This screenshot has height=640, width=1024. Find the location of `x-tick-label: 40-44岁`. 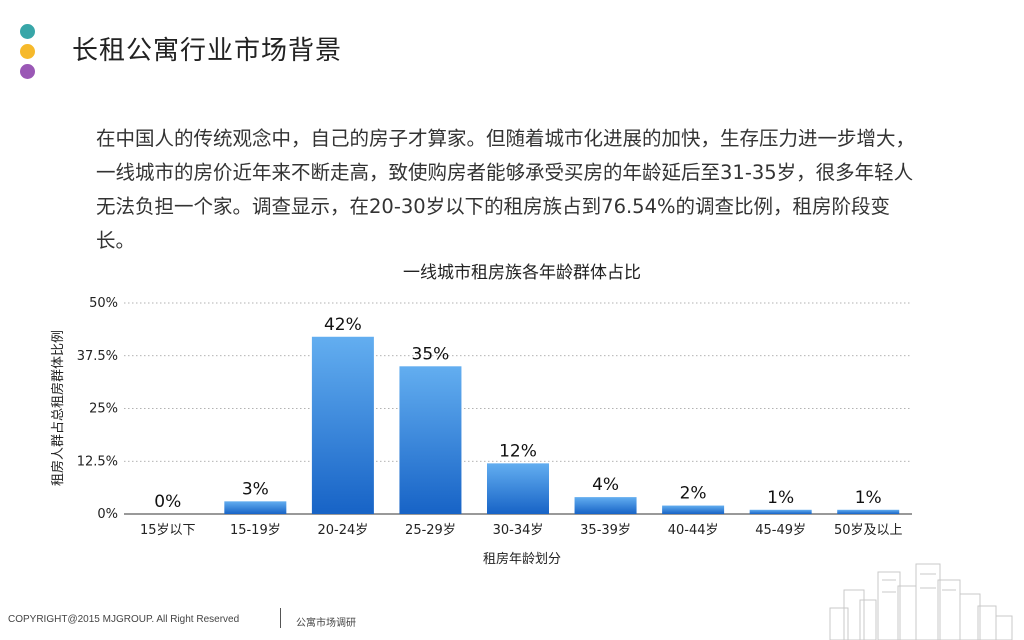

x-tick-label: 40-44岁 is located at coordinates (693, 530).